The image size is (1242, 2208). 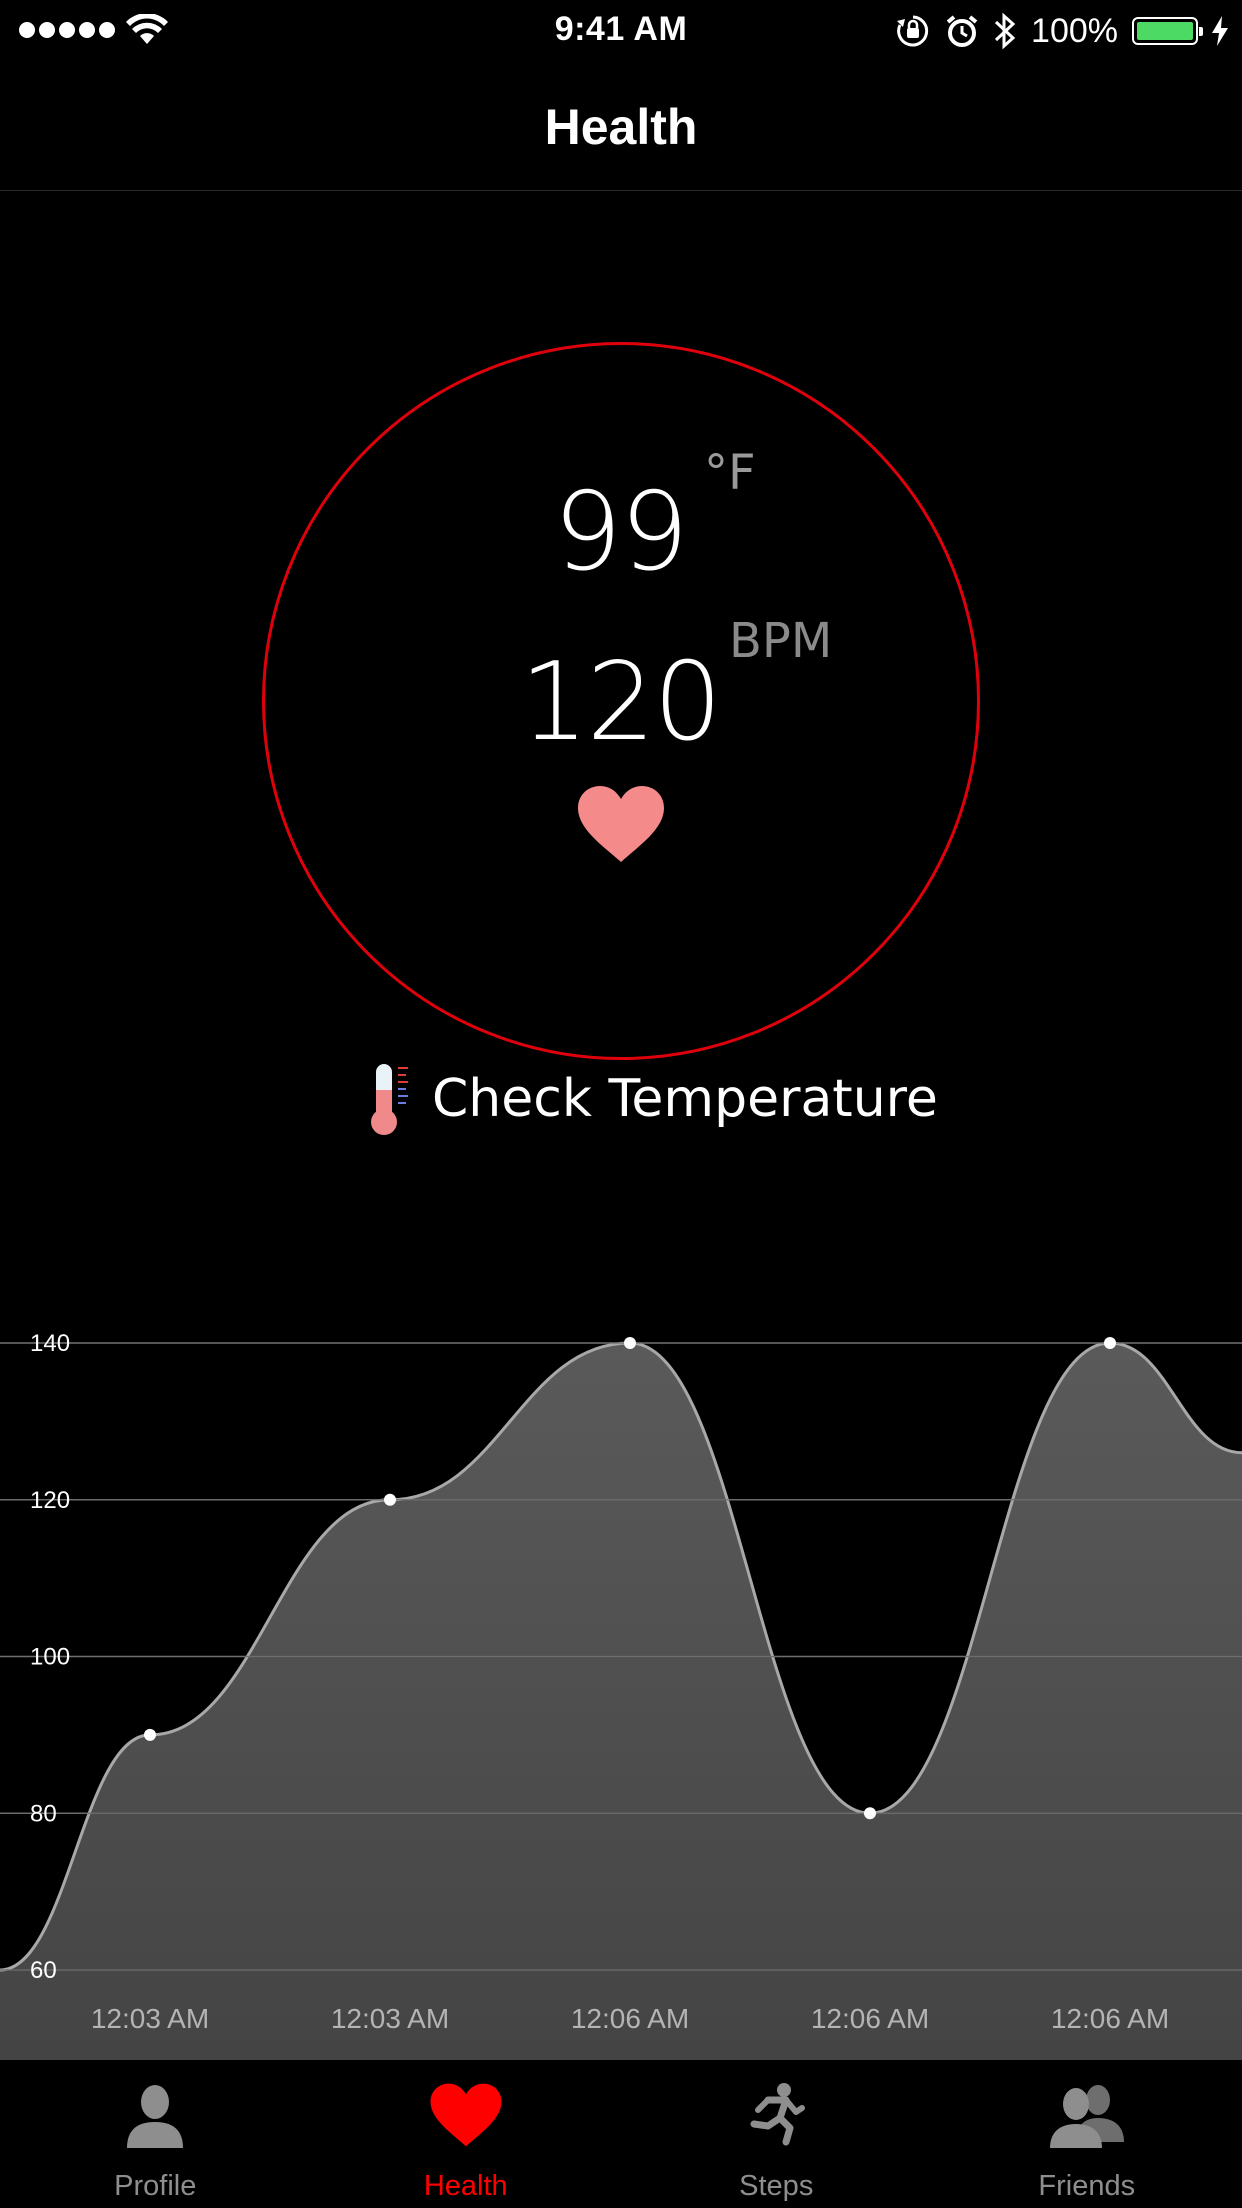 What do you see at coordinates (43, 1970) in the screenshot?
I see `y-tick-label: 60` at bounding box center [43, 1970].